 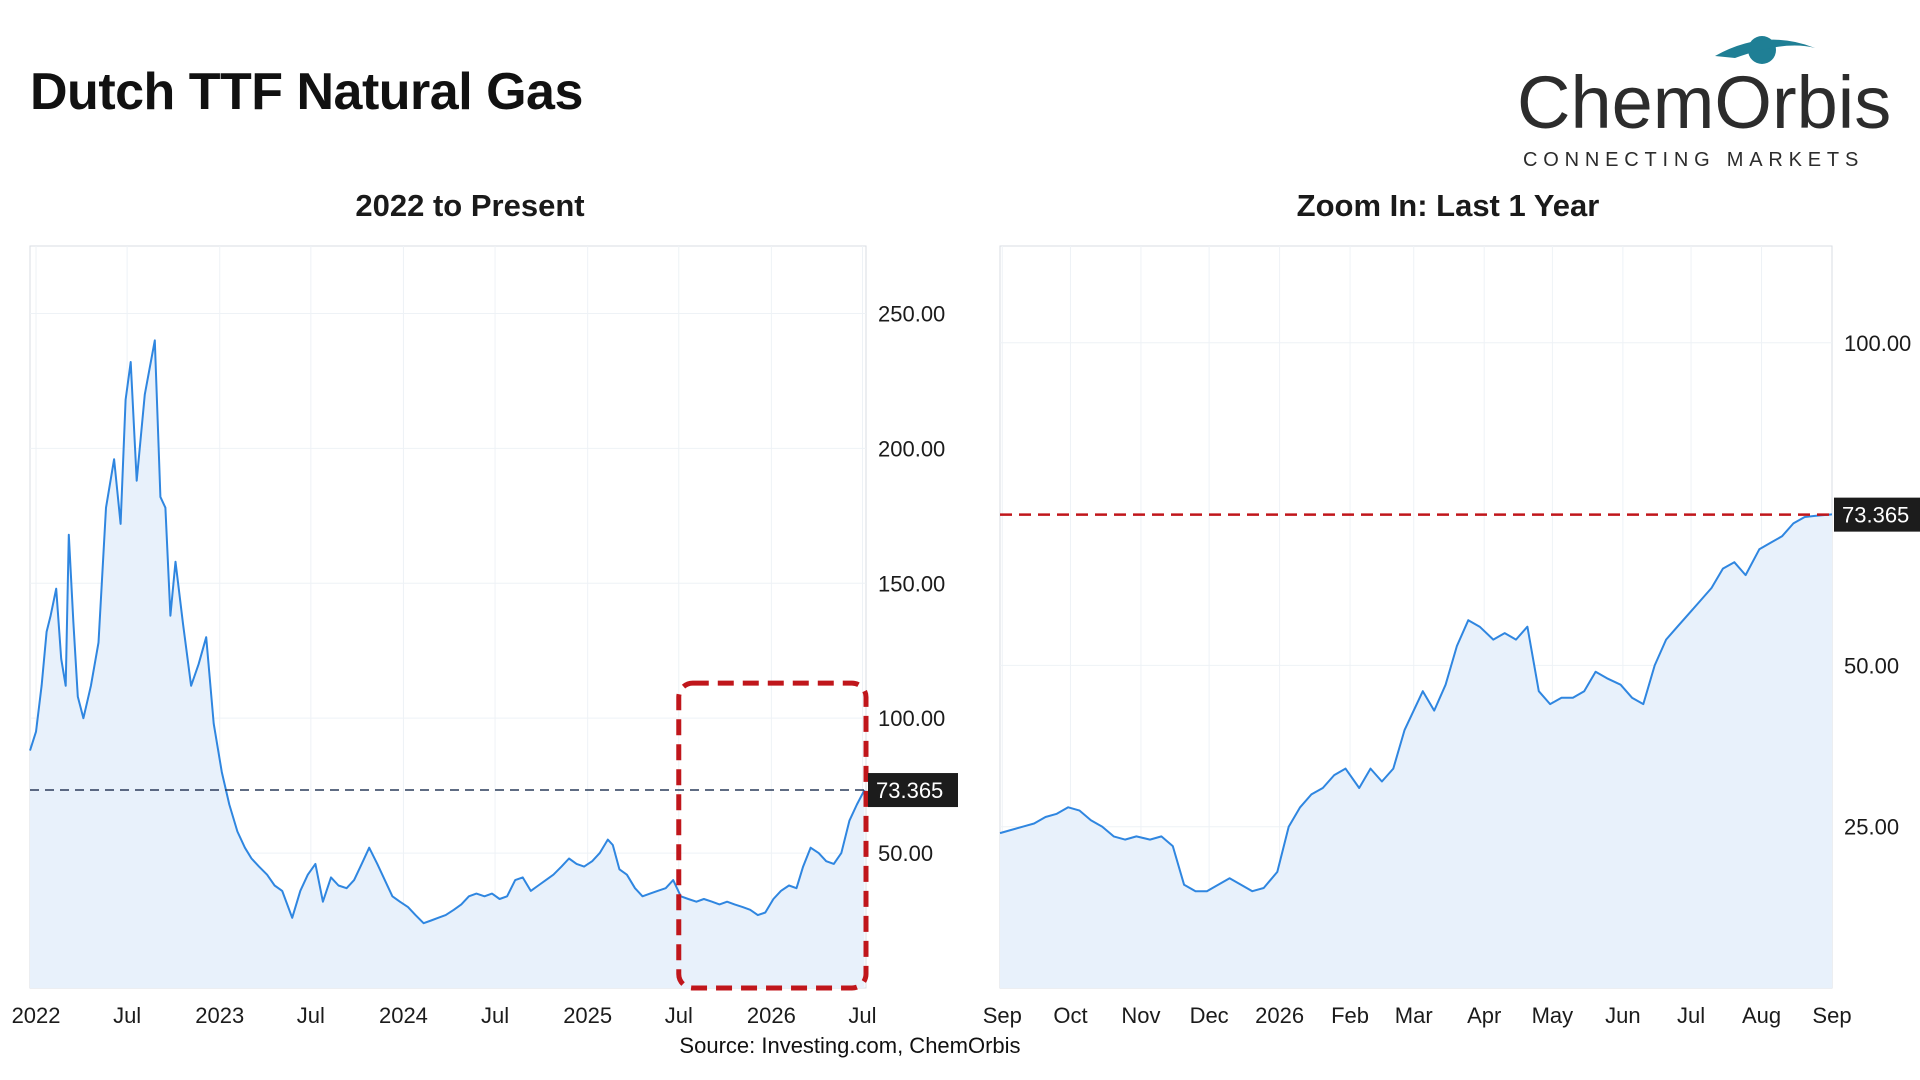 I want to click on chart-title-right: Zoom In: Last 1 Year, so click(x=1448, y=205).